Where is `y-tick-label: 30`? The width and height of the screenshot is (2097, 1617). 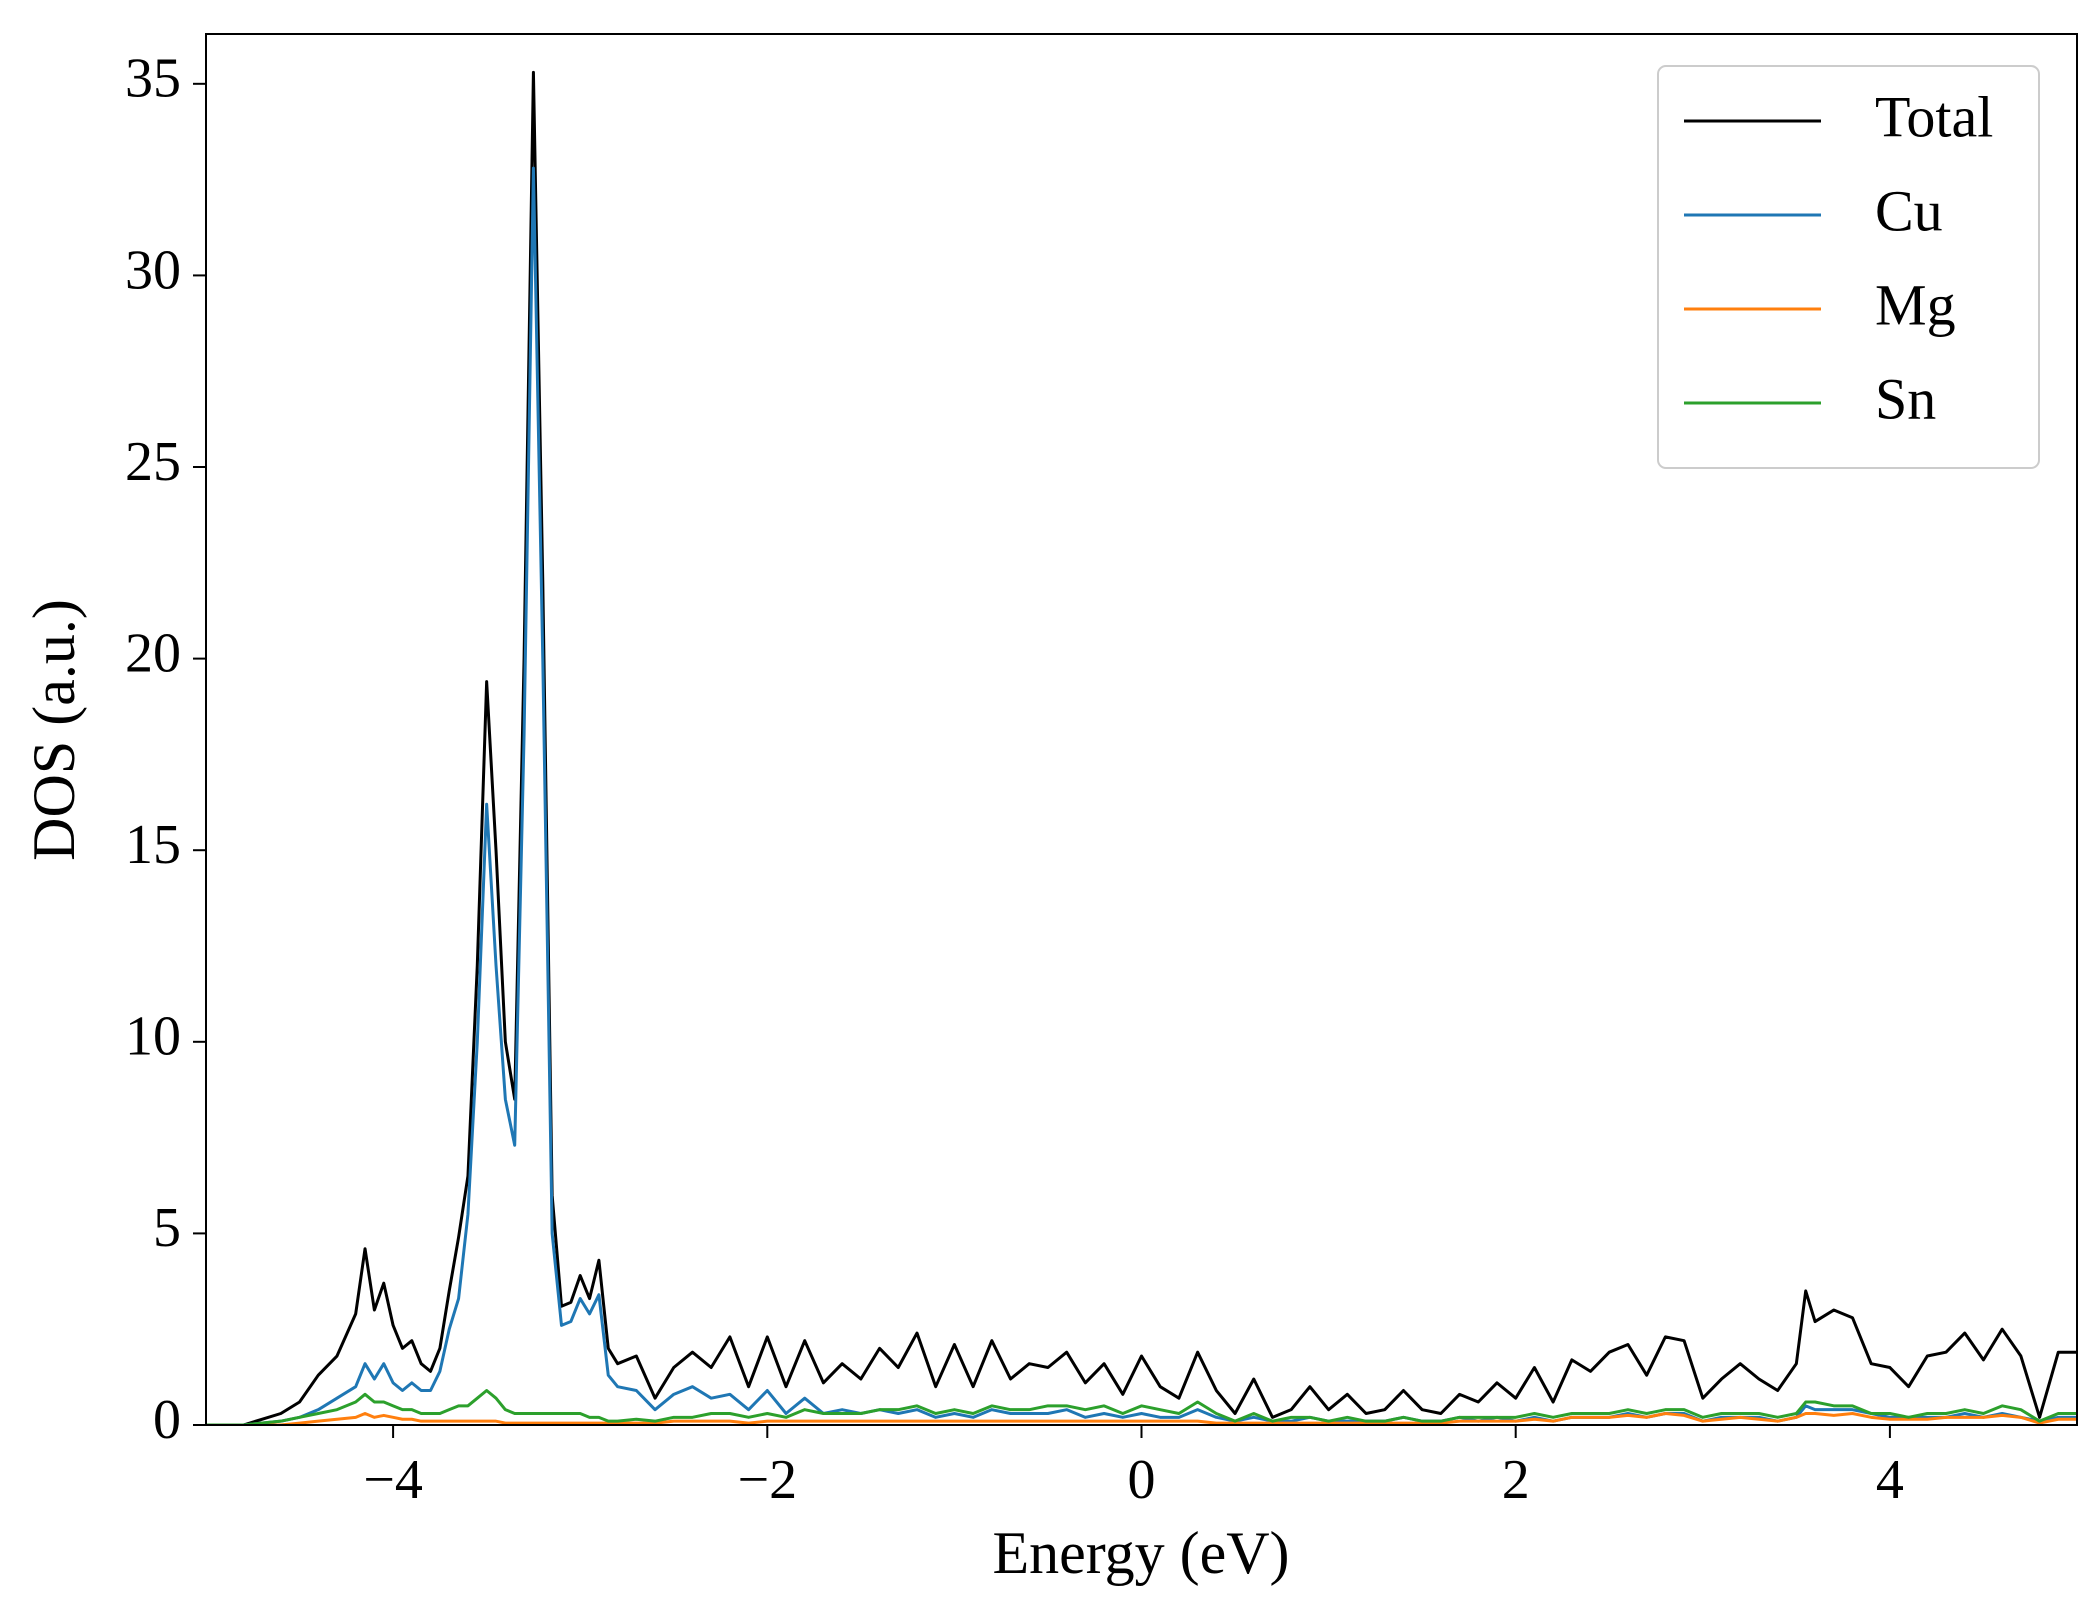
y-tick-label: 30 is located at coordinates (153, 270).